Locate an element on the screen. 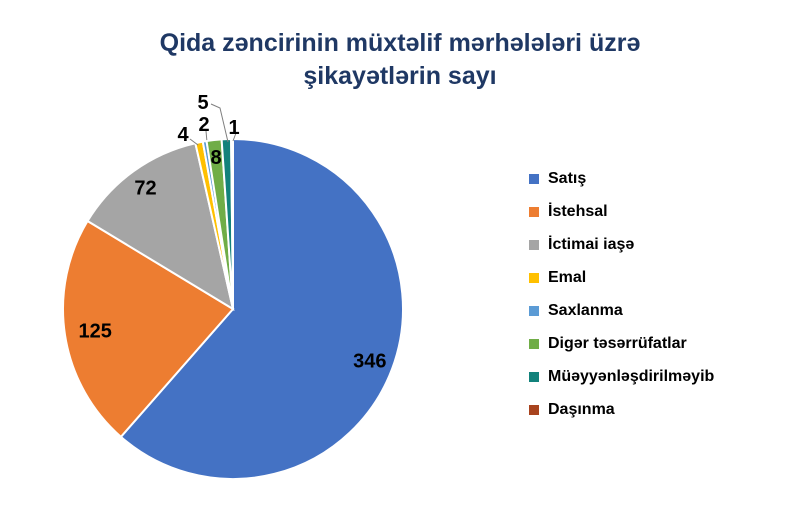  data-label-4: 2 is located at coordinates (203, 125).